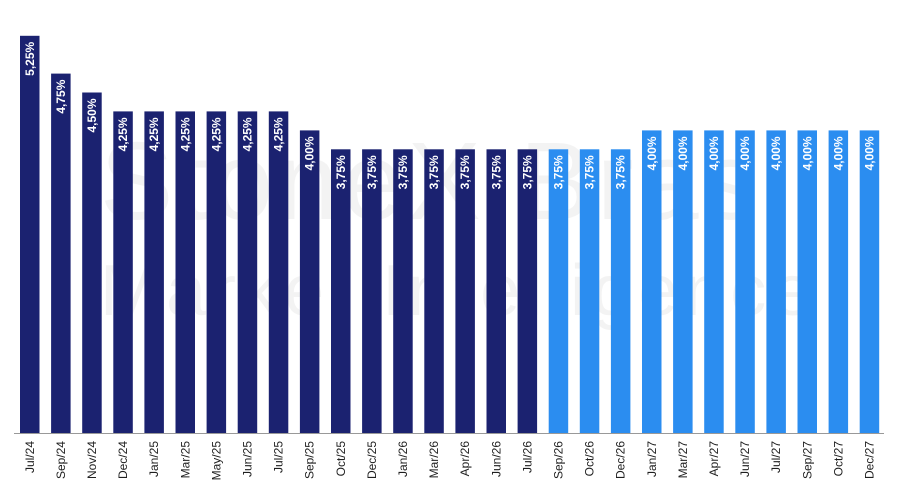 The image size is (898, 502). What do you see at coordinates (870, 460) in the screenshot?
I see `x-tick-label: Dec/27` at bounding box center [870, 460].